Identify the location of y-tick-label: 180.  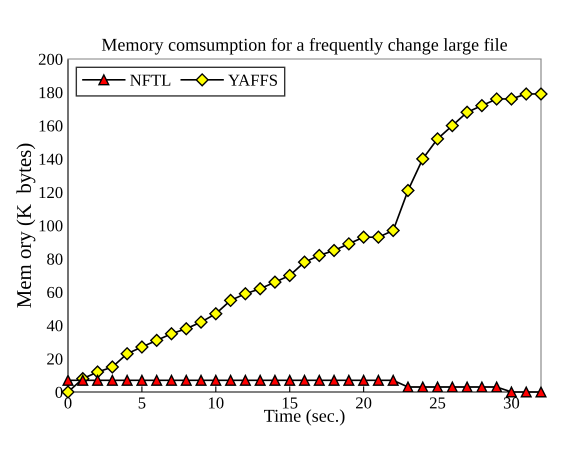
(51, 92).